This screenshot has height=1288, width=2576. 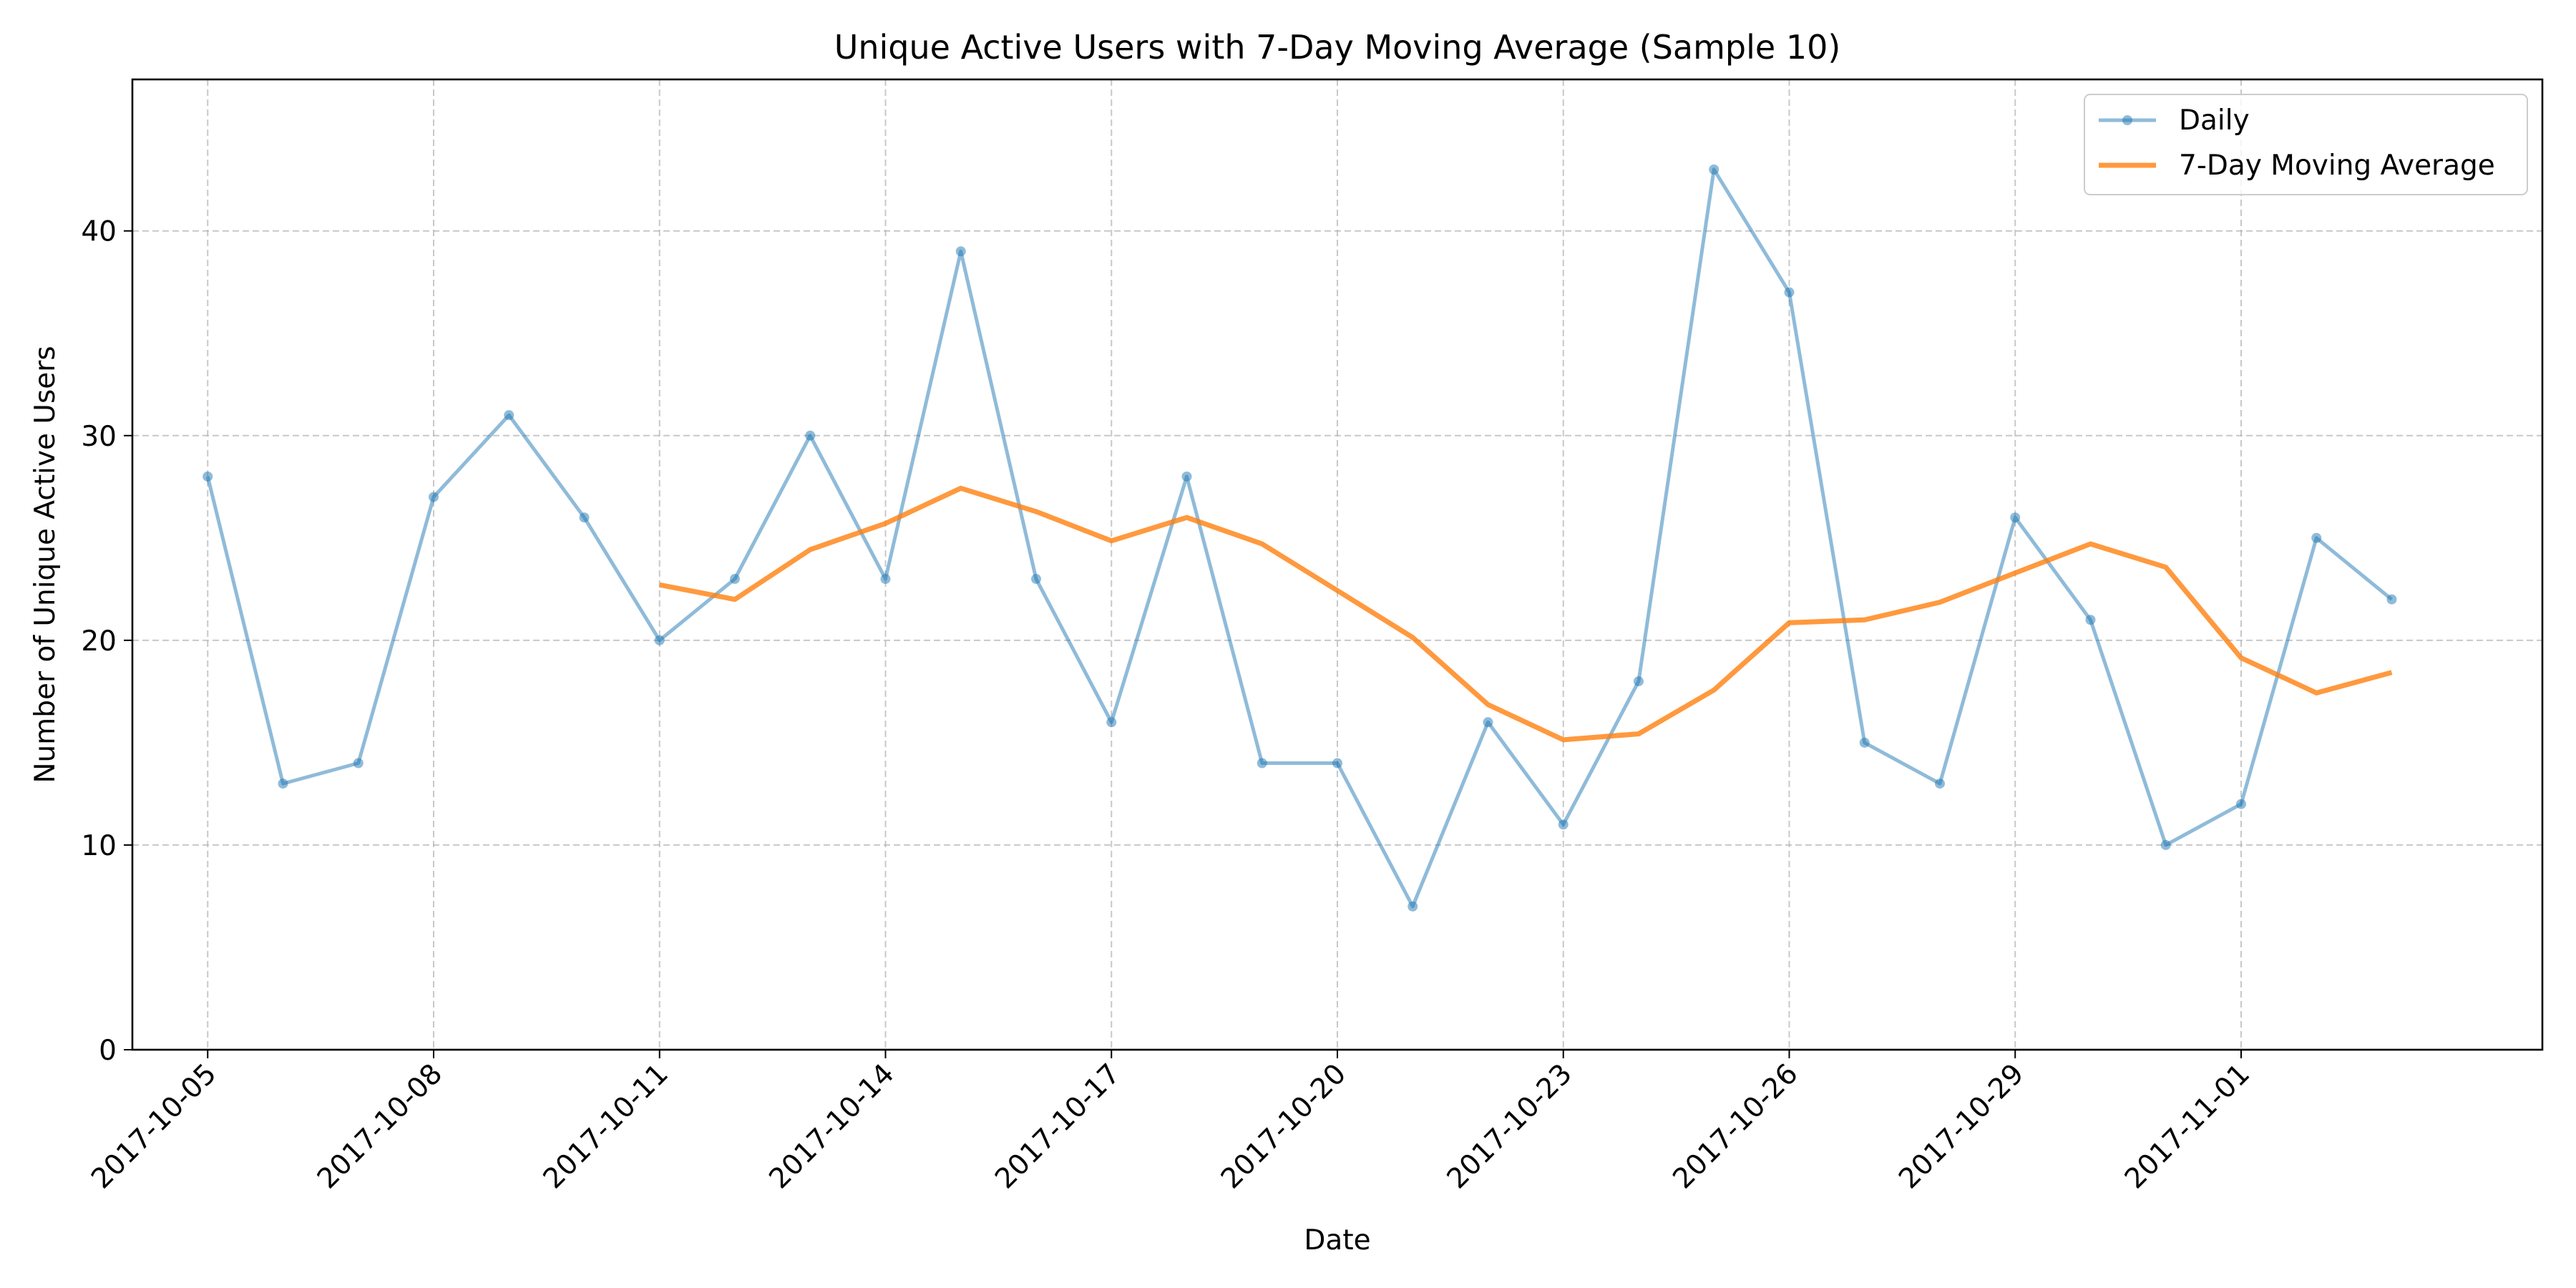 What do you see at coordinates (108, 1051) in the screenshot?
I see `y-tick-label: 0` at bounding box center [108, 1051].